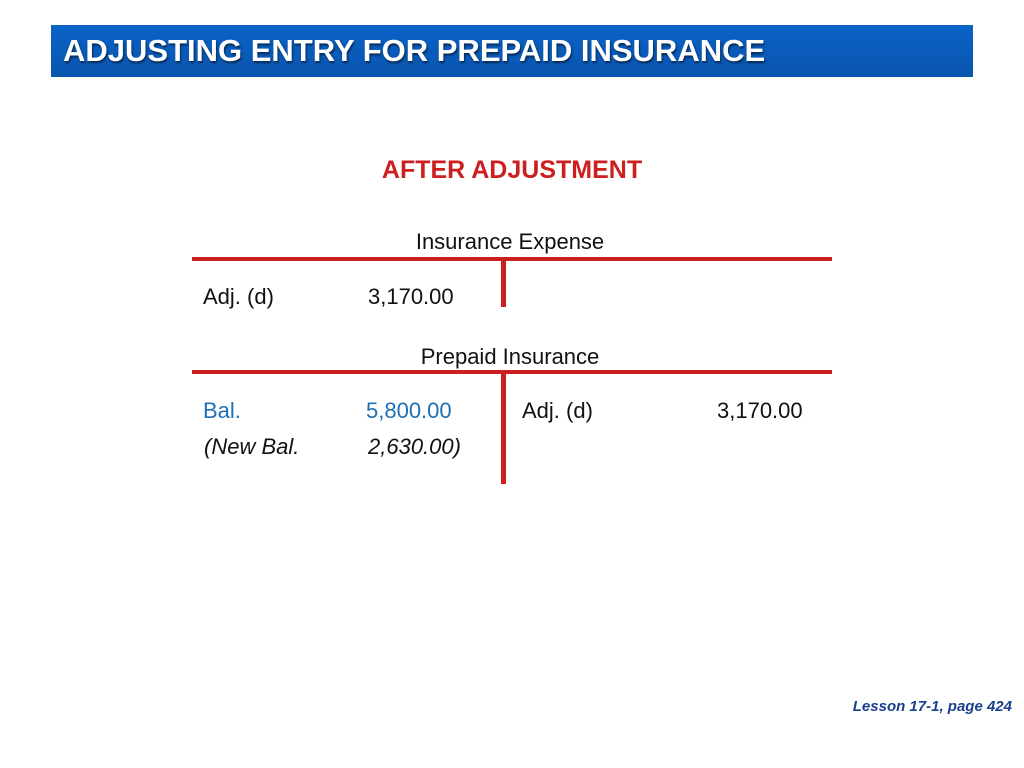  I want to click on debit-entry-amount: 5,800.00, so click(409, 410).